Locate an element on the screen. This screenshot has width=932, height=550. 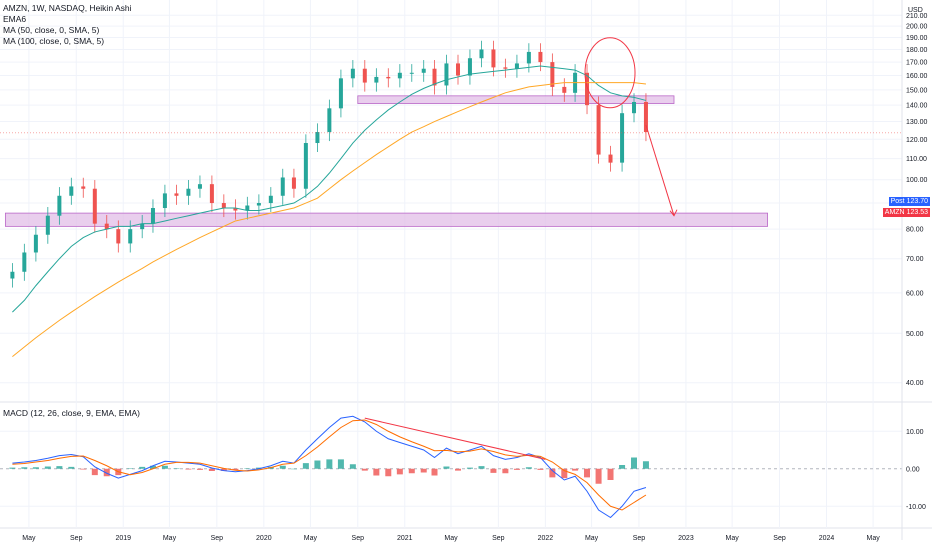
price-tick-label: 180.00 is located at coordinates (917, 50).